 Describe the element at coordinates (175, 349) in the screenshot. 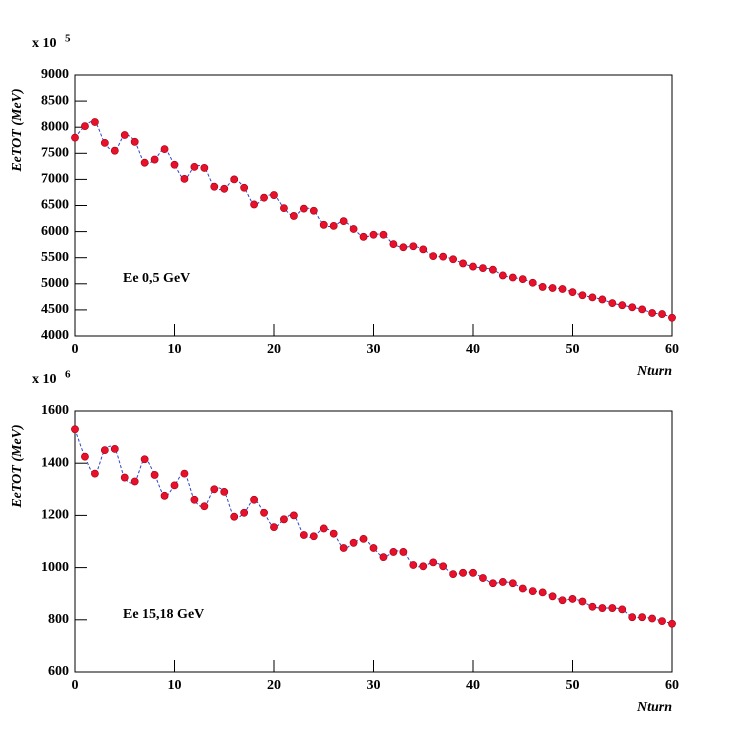

I see `x-tick-label: 10` at that location.